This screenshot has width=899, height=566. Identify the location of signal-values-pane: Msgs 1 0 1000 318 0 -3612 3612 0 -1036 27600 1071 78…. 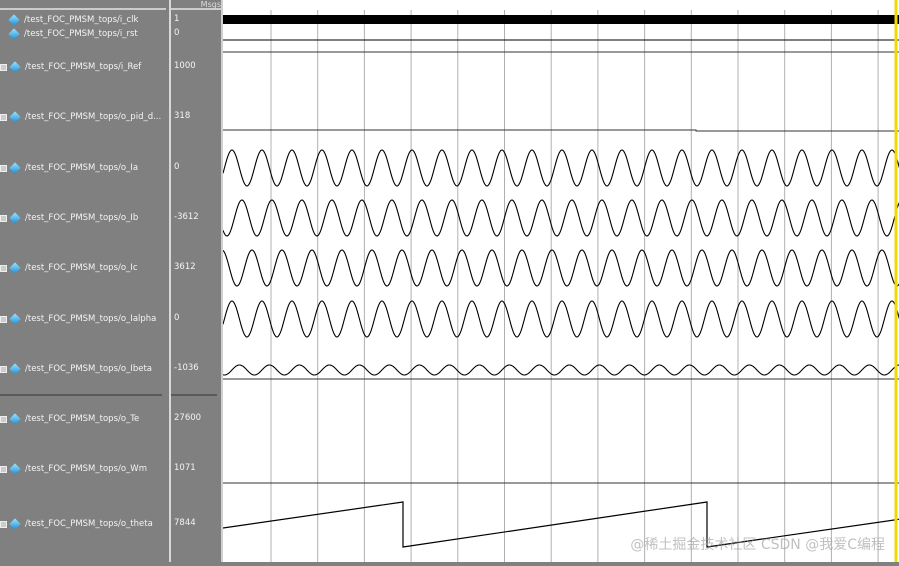
(195, 281).